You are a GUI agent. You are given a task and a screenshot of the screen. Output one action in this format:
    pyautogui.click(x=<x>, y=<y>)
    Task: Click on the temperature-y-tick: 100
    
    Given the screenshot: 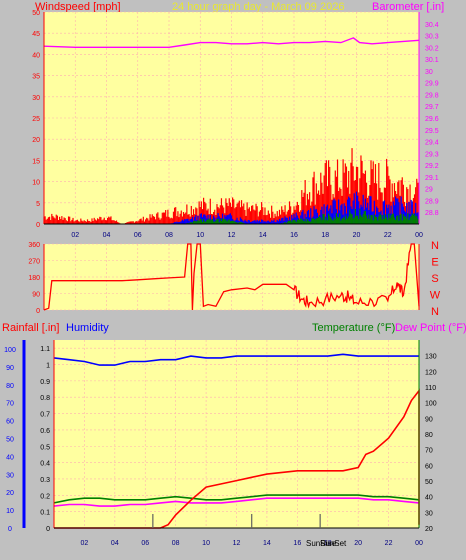 What is the action you would take?
    pyautogui.click(x=431, y=404)
    